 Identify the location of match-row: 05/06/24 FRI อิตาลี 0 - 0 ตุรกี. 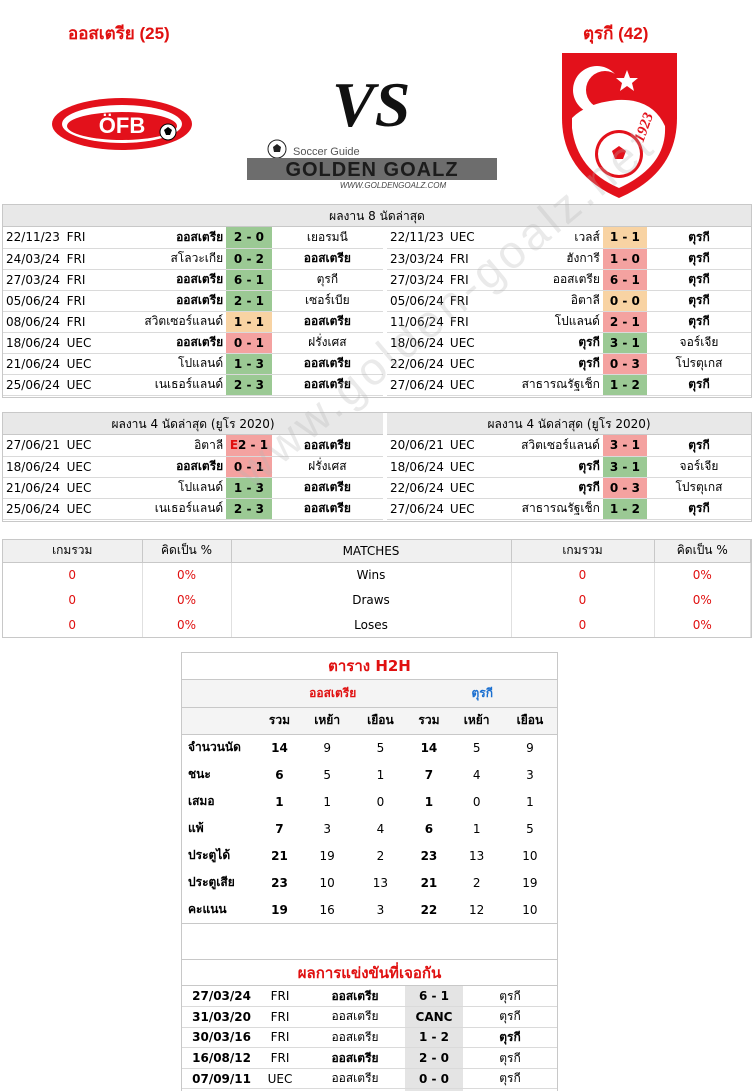
(569, 301).